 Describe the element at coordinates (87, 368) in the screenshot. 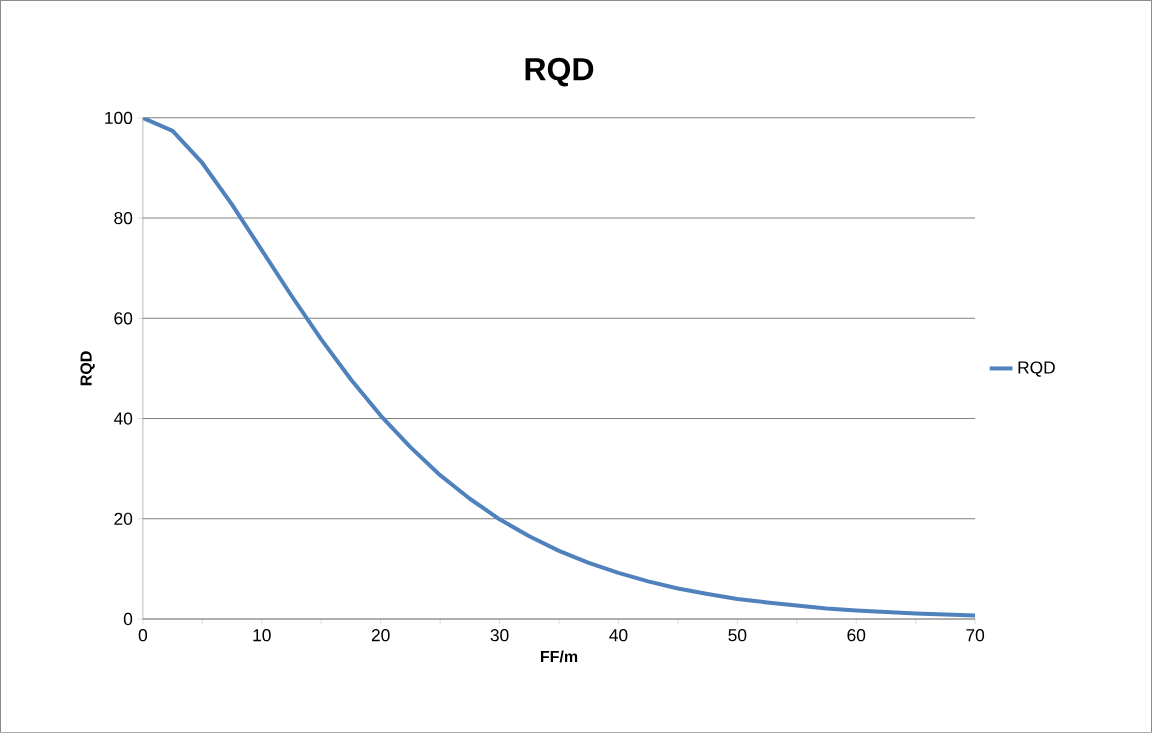

I see `y-axis-title: RQD` at that location.